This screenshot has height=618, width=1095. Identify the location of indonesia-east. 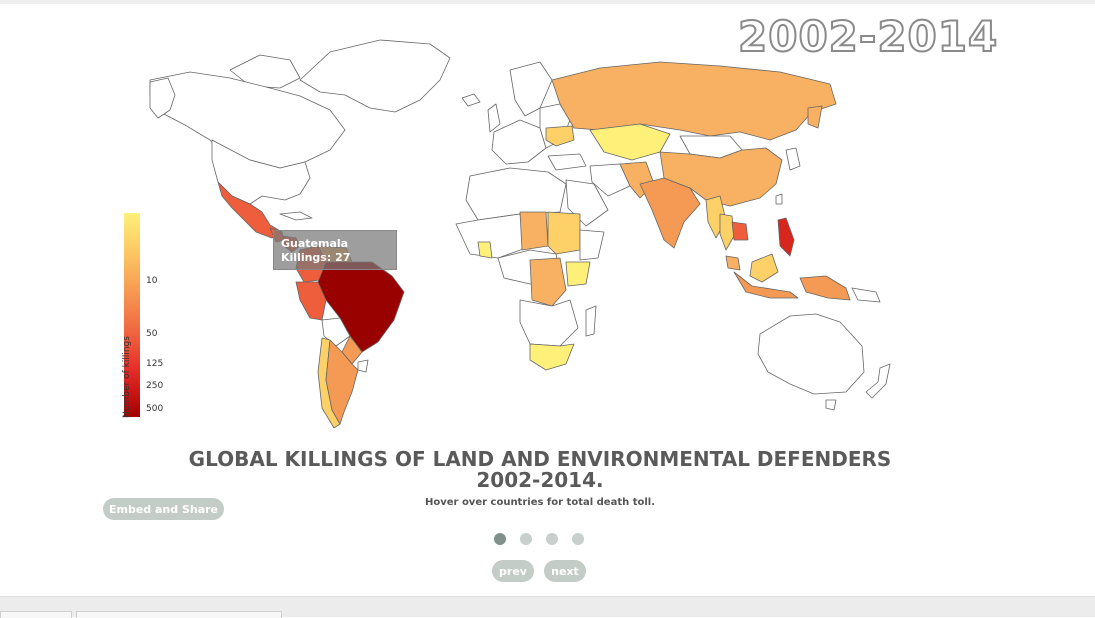
(825, 288).